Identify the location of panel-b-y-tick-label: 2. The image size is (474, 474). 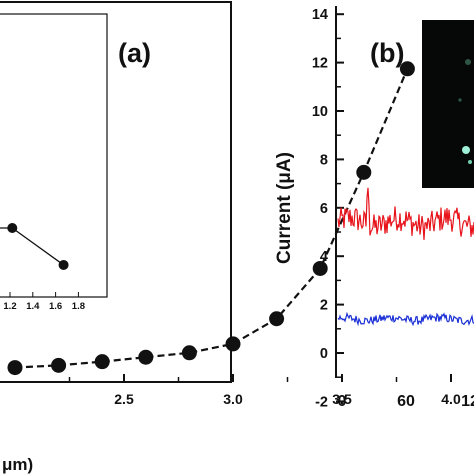
(324, 306).